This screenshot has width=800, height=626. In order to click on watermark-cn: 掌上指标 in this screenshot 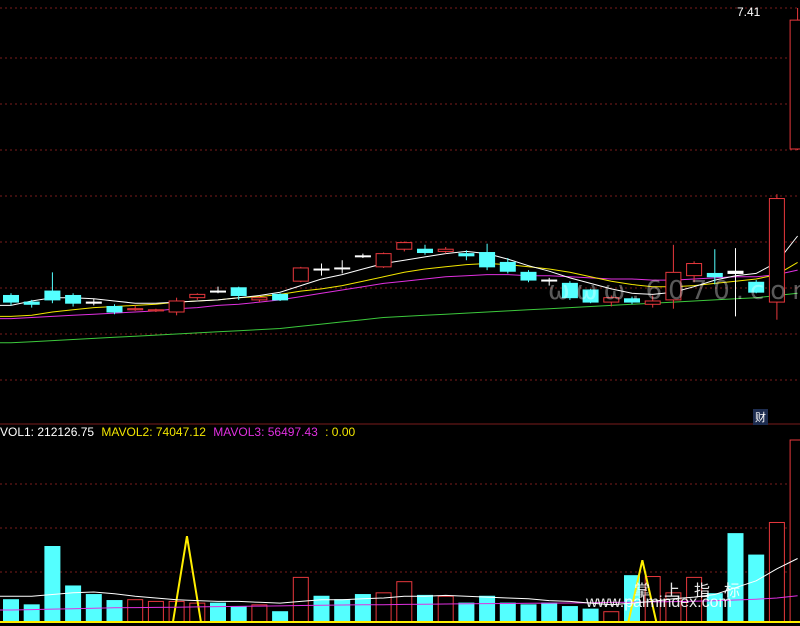, I will do `click(694, 590)`.